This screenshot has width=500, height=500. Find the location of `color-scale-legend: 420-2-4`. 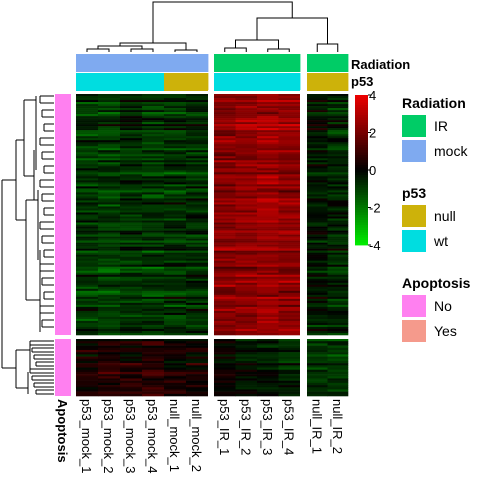

color-scale-legend: 420-2-4 is located at coordinates (368, 170).